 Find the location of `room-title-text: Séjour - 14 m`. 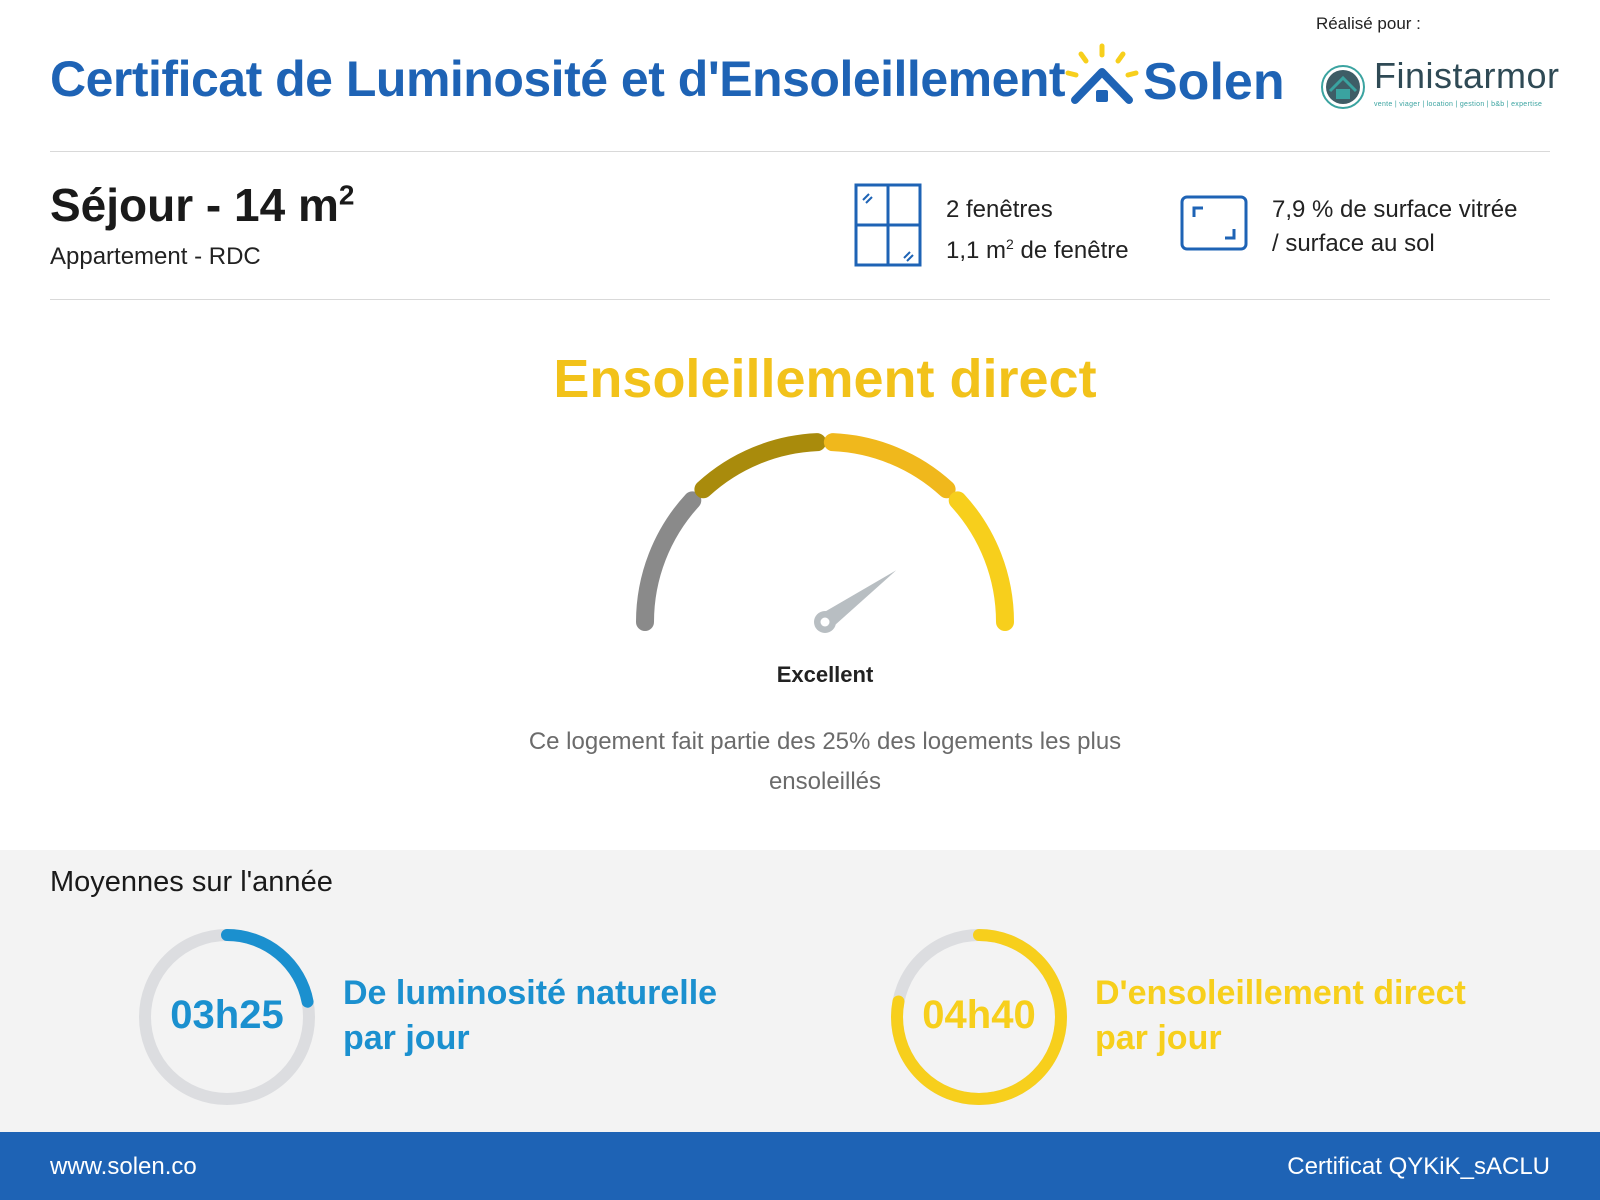

room-title-text: Séjour - 14 m is located at coordinates (194, 205).